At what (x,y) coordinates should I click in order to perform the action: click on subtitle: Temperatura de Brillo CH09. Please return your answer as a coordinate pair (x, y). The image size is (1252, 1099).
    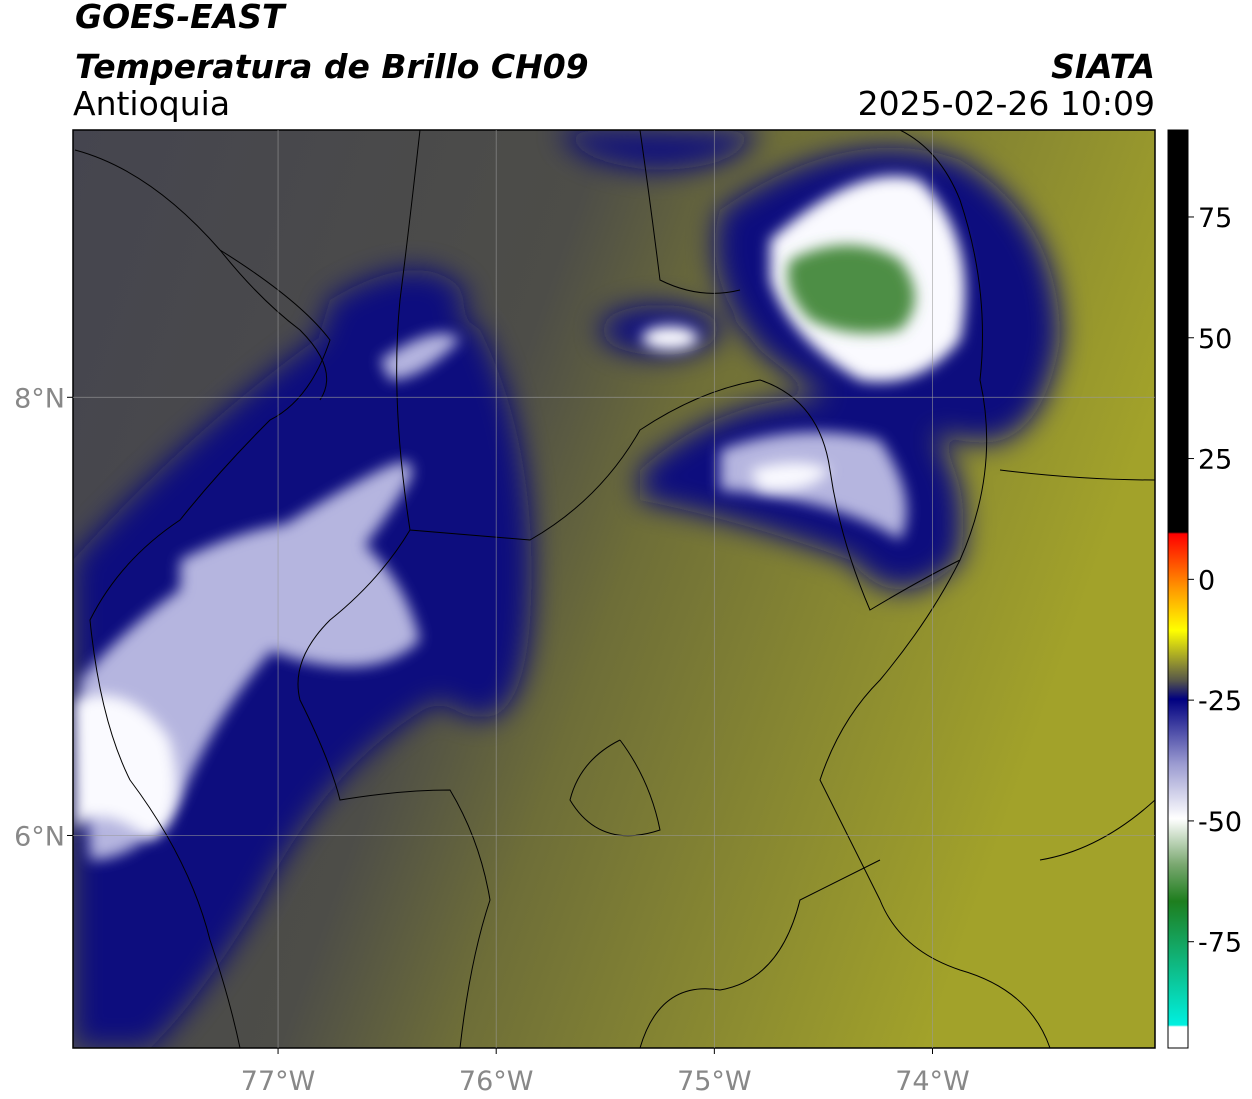
    Looking at the image, I should click on (332, 66).